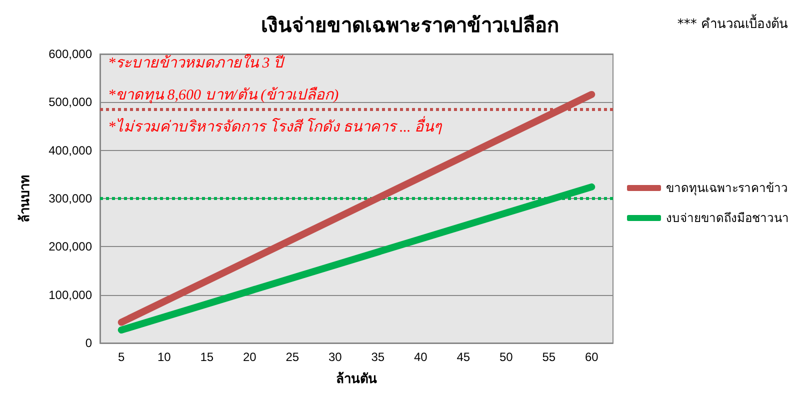 This screenshot has width=802, height=406. I want to click on x-tick-label: 45, so click(463, 357).